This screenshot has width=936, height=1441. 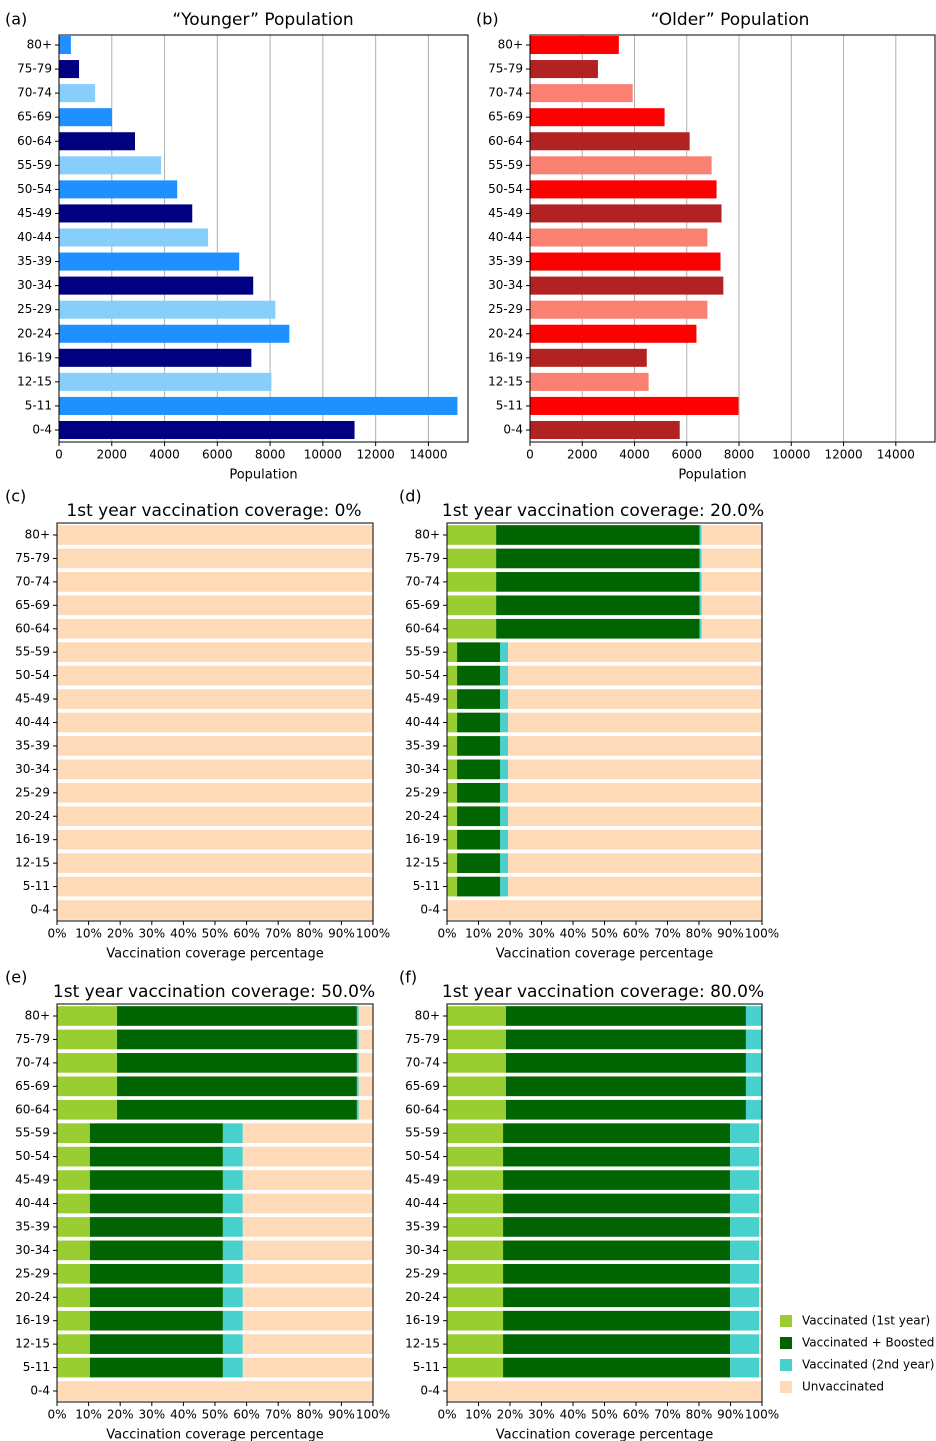 What do you see at coordinates (505, 69) in the screenshot?
I see `y-tick-label: 75-79` at bounding box center [505, 69].